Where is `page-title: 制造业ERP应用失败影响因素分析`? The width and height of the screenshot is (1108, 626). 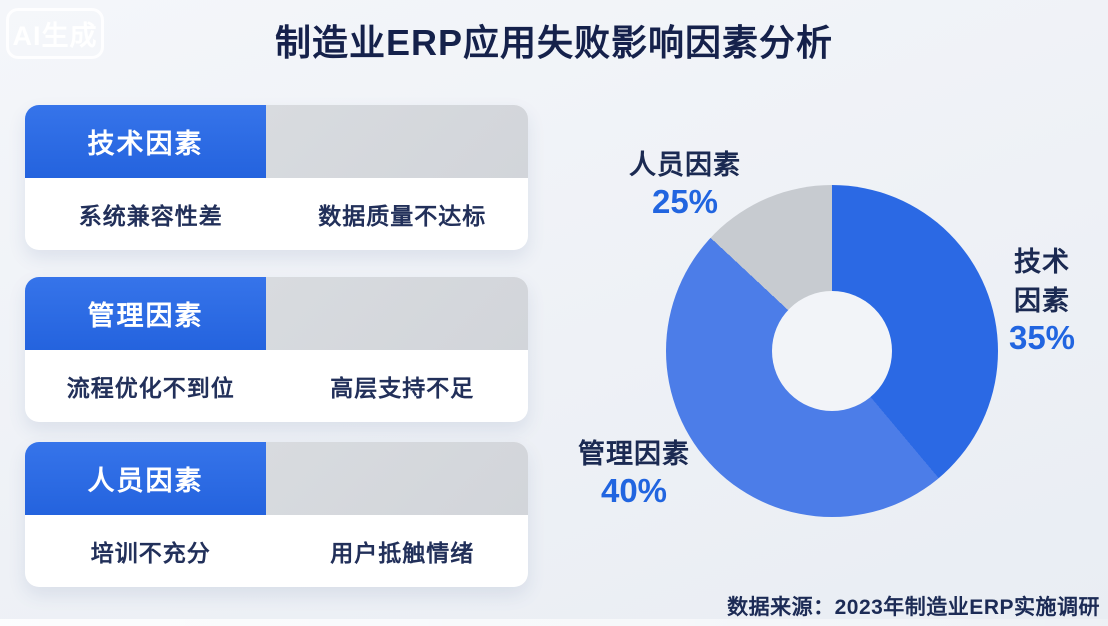
page-title: 制造业ERP应用失败影响因素分析 is located at coordinates (554, 42).